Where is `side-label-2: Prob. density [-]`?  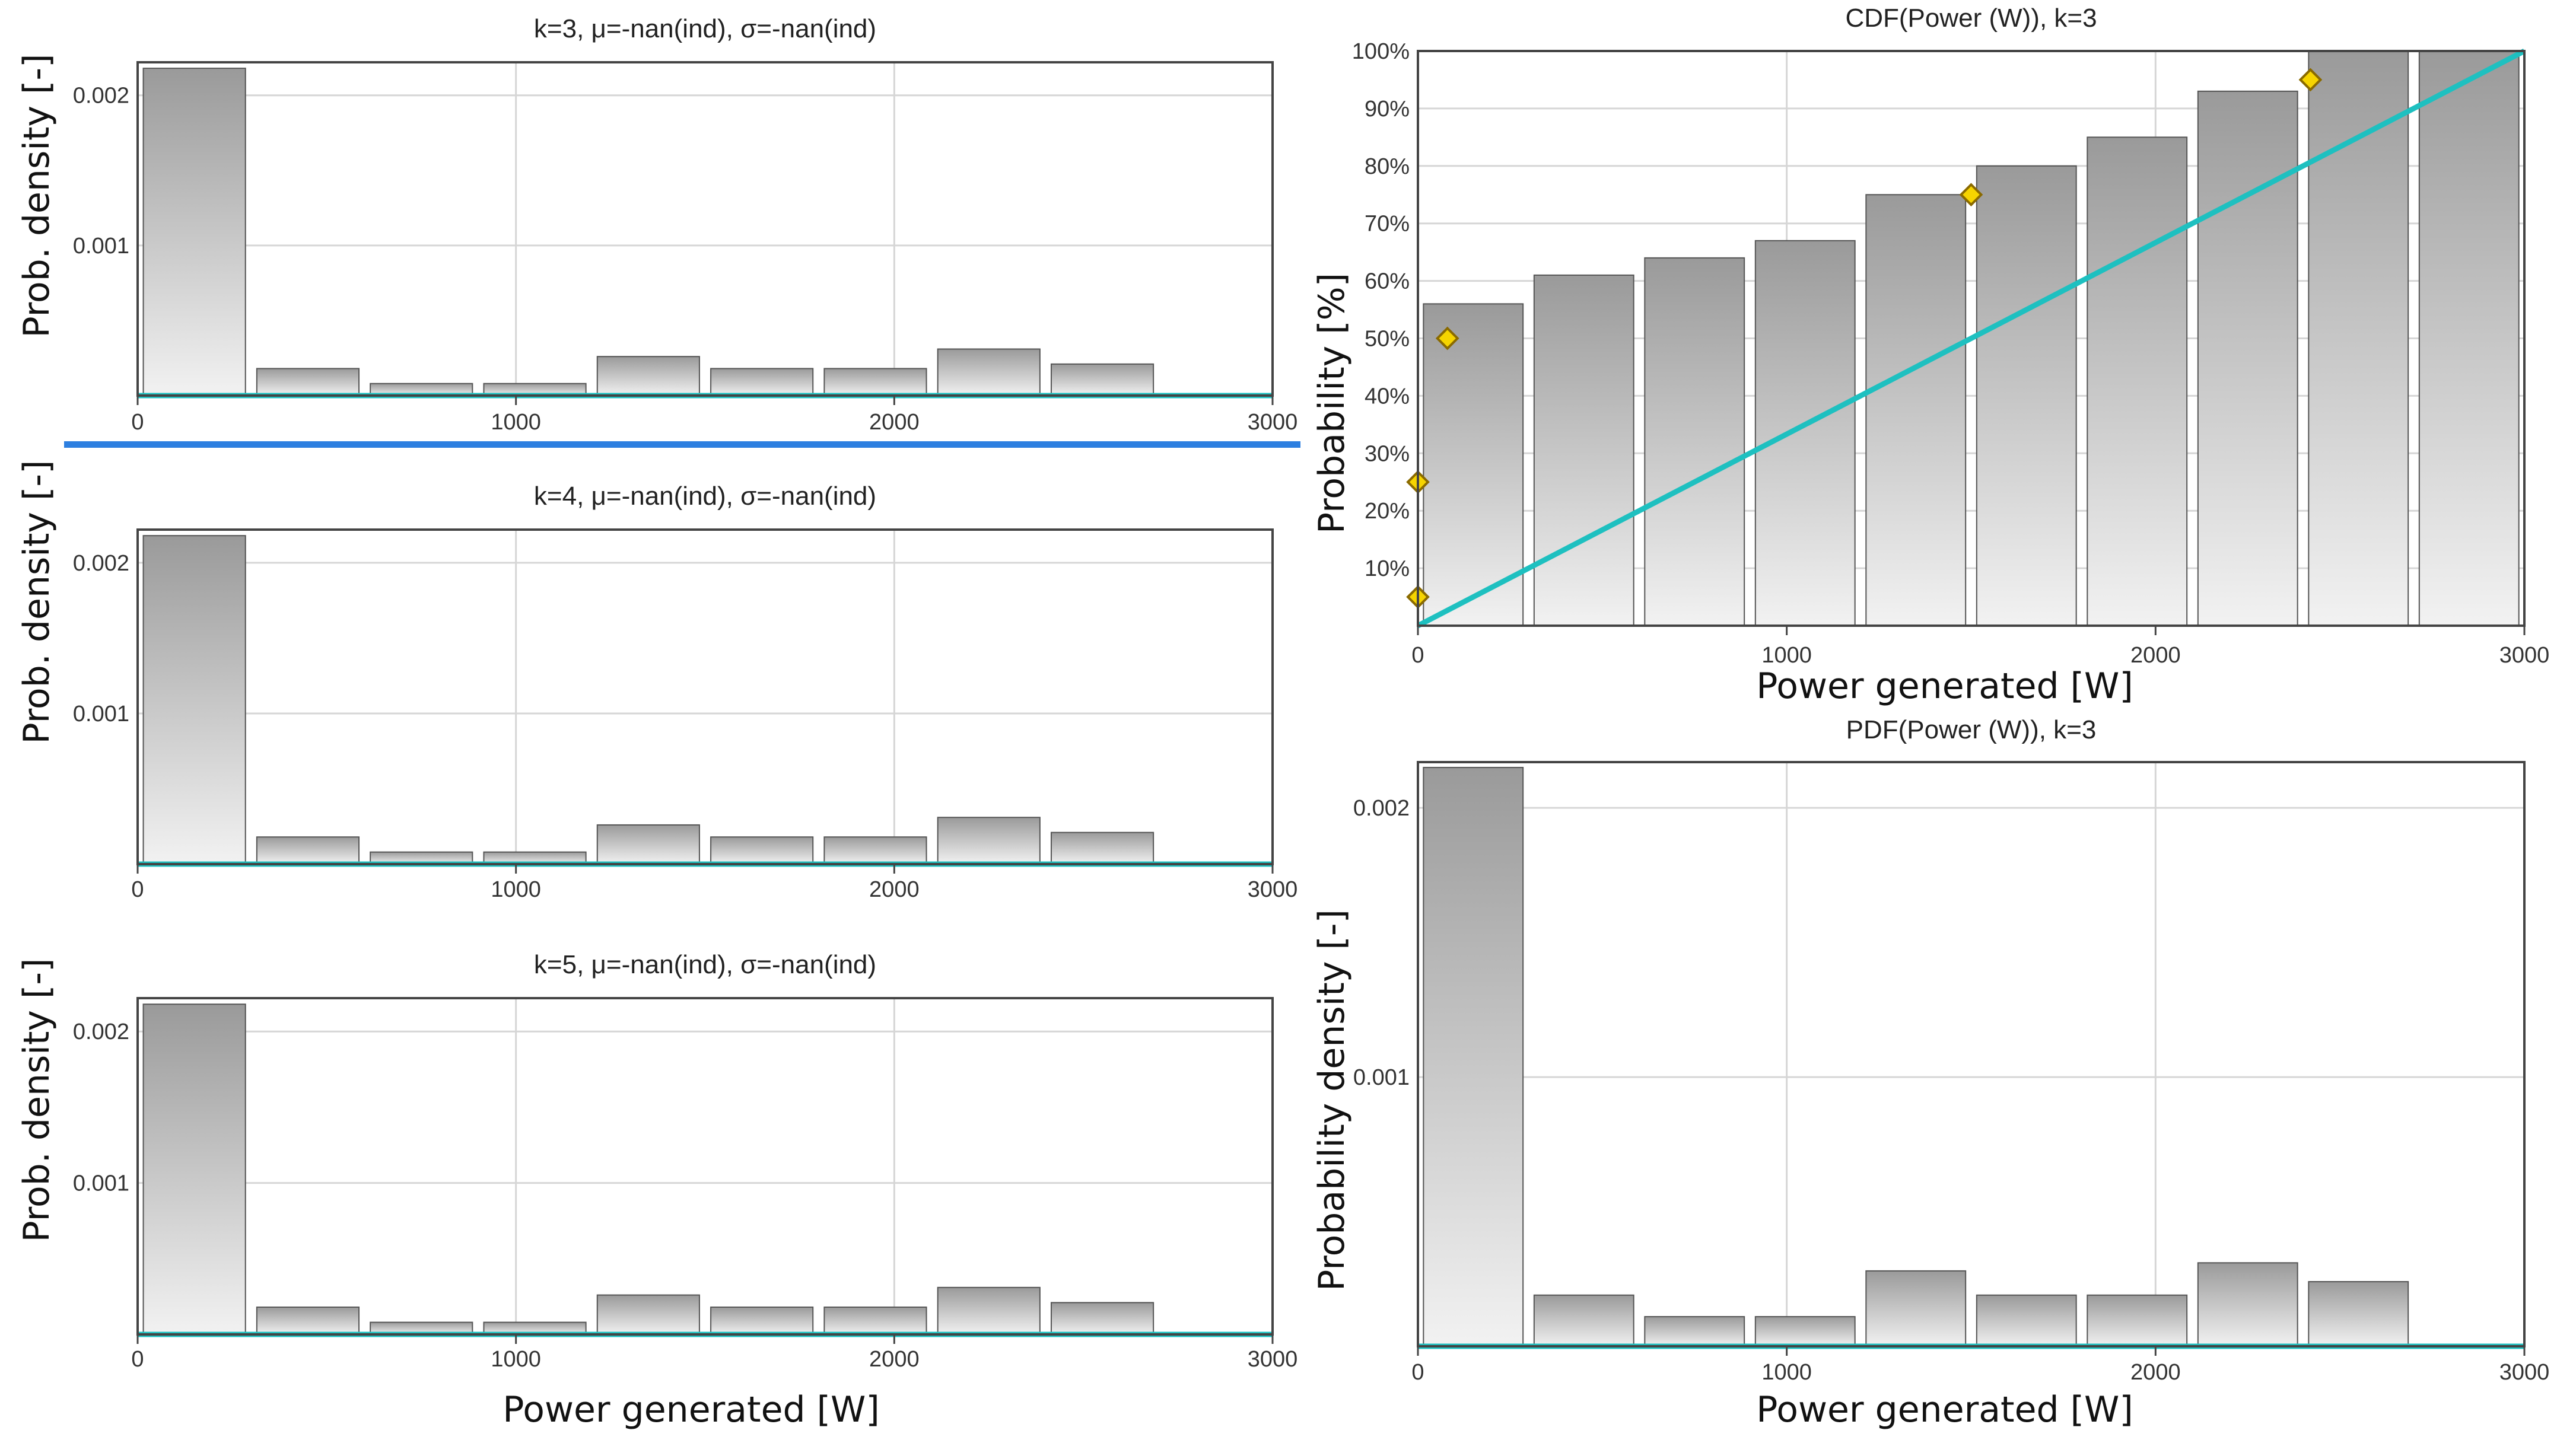 side-label-2: Prob. density [-] is located at coordinates (37, 602).